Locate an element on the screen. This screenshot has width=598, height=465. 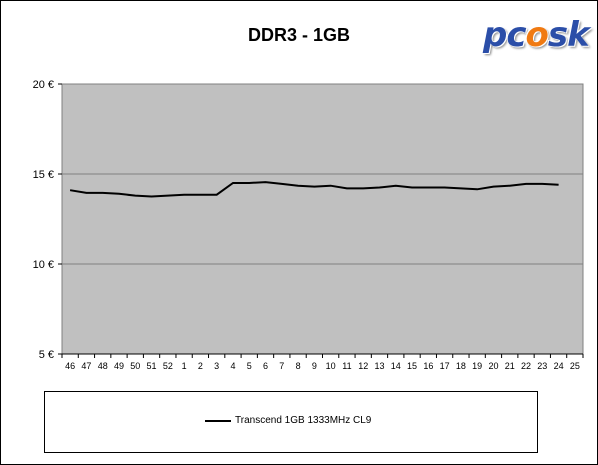
pcosk-logo: pcosk is located at coordinates (536, 35).